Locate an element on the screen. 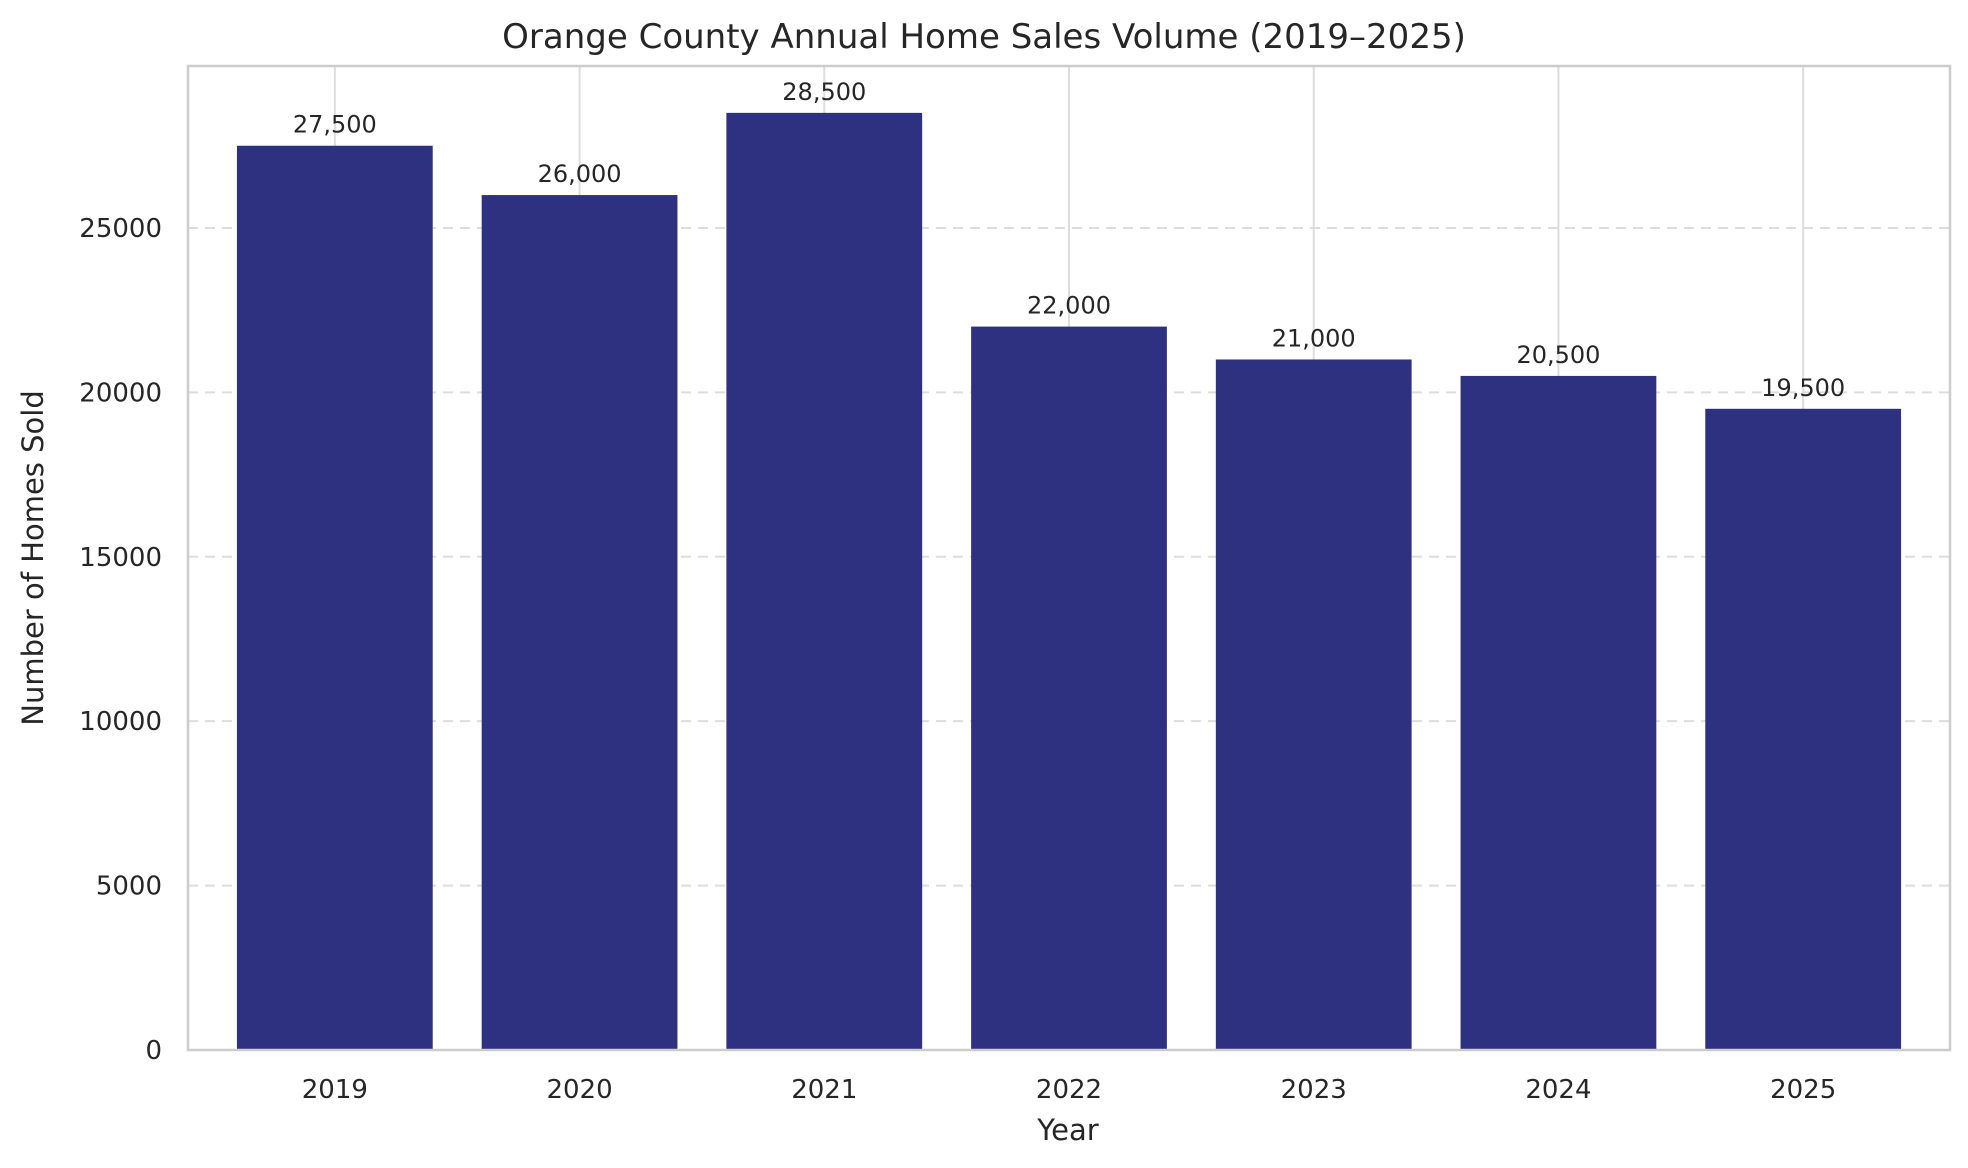 Image resolution: width=1968 pixels, height=1168 pixels. x-tick-label-2020: 2020 is located at coordinates (579, 1090).